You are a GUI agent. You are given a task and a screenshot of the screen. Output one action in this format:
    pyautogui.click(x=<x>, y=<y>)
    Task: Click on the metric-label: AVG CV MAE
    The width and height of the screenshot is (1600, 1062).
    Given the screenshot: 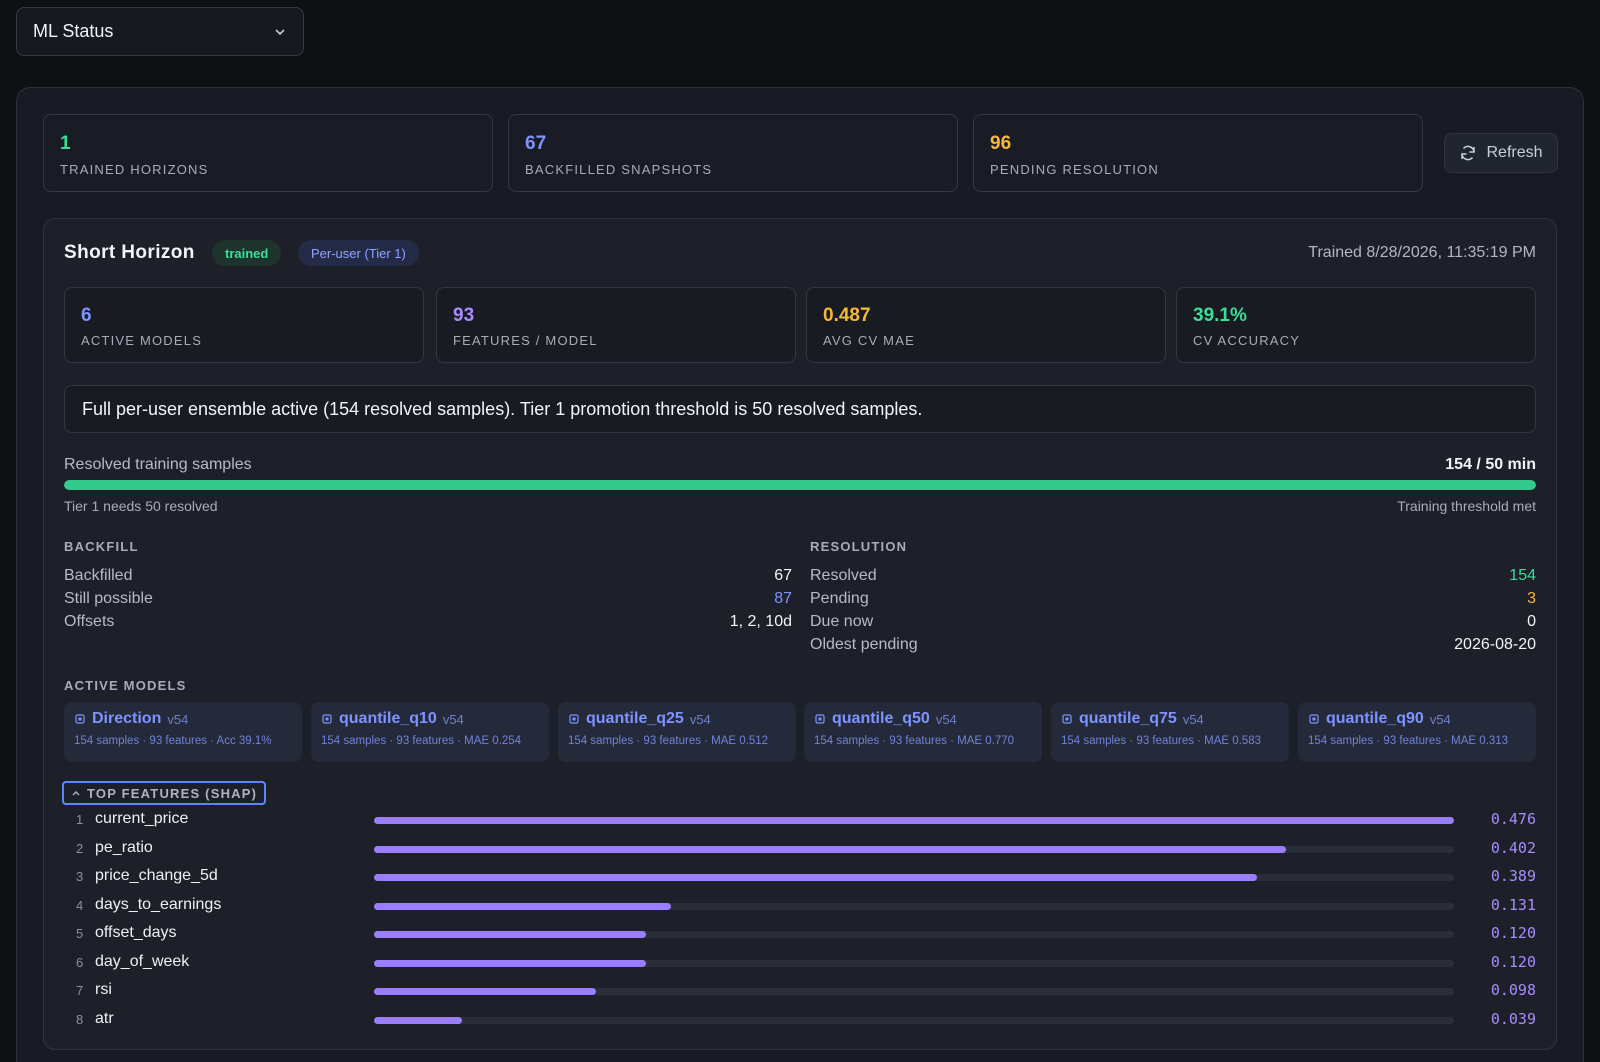 What is the action you would take?
    pyautogui.click(x=869, y=340)
    